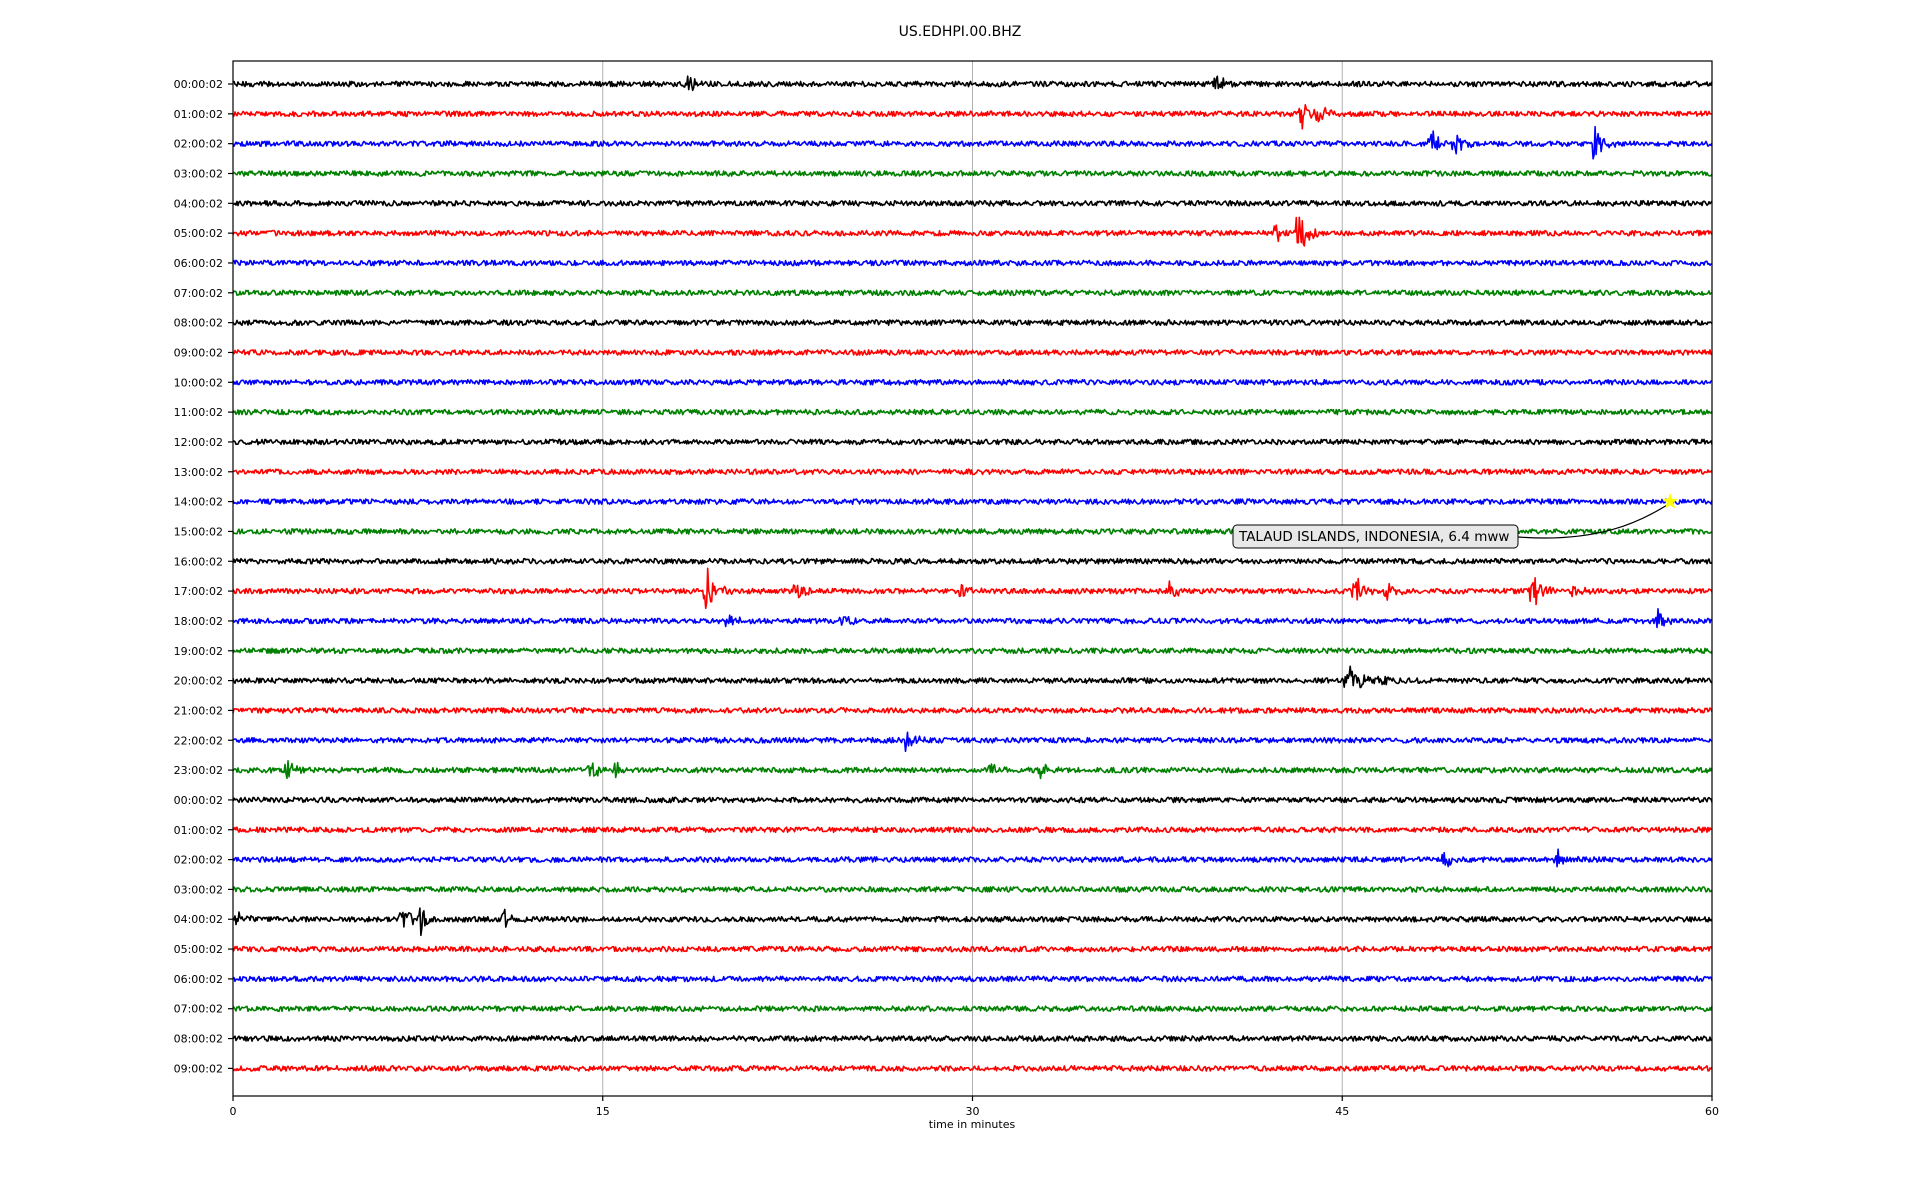 This screenshot has height=1200, width=1920. I want to click on row-label-9: 09:00:02, so click(198, 352).